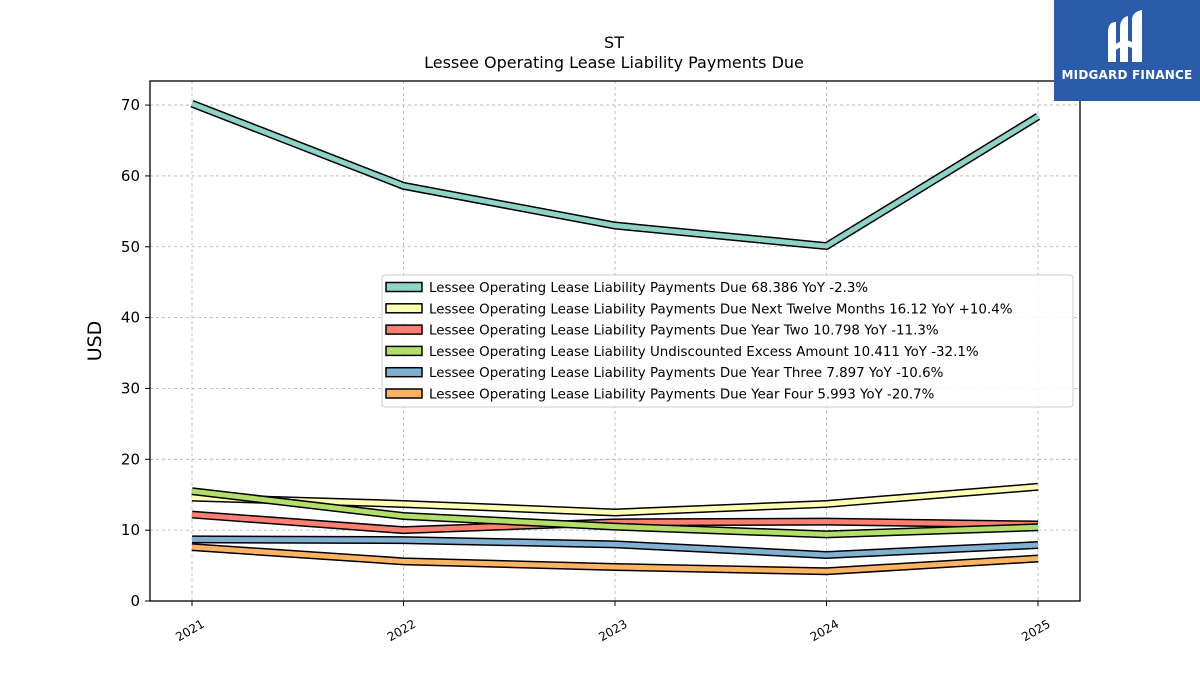 This screenshot has width=1200, height=675. Describe the element at coordinates (1035, 630) in the screenshot. I see `x-tick-label: 2025` at that location.